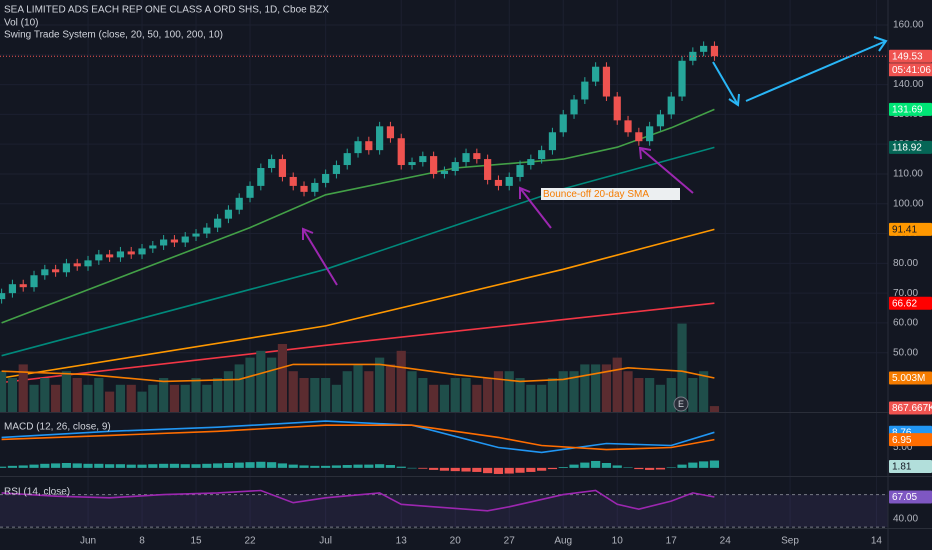 The image size is (932, 550). What do you see at coordinates (726, 541) in the screenshot?
I see `x-tick-label: 24` at bounding box center [726, 541].